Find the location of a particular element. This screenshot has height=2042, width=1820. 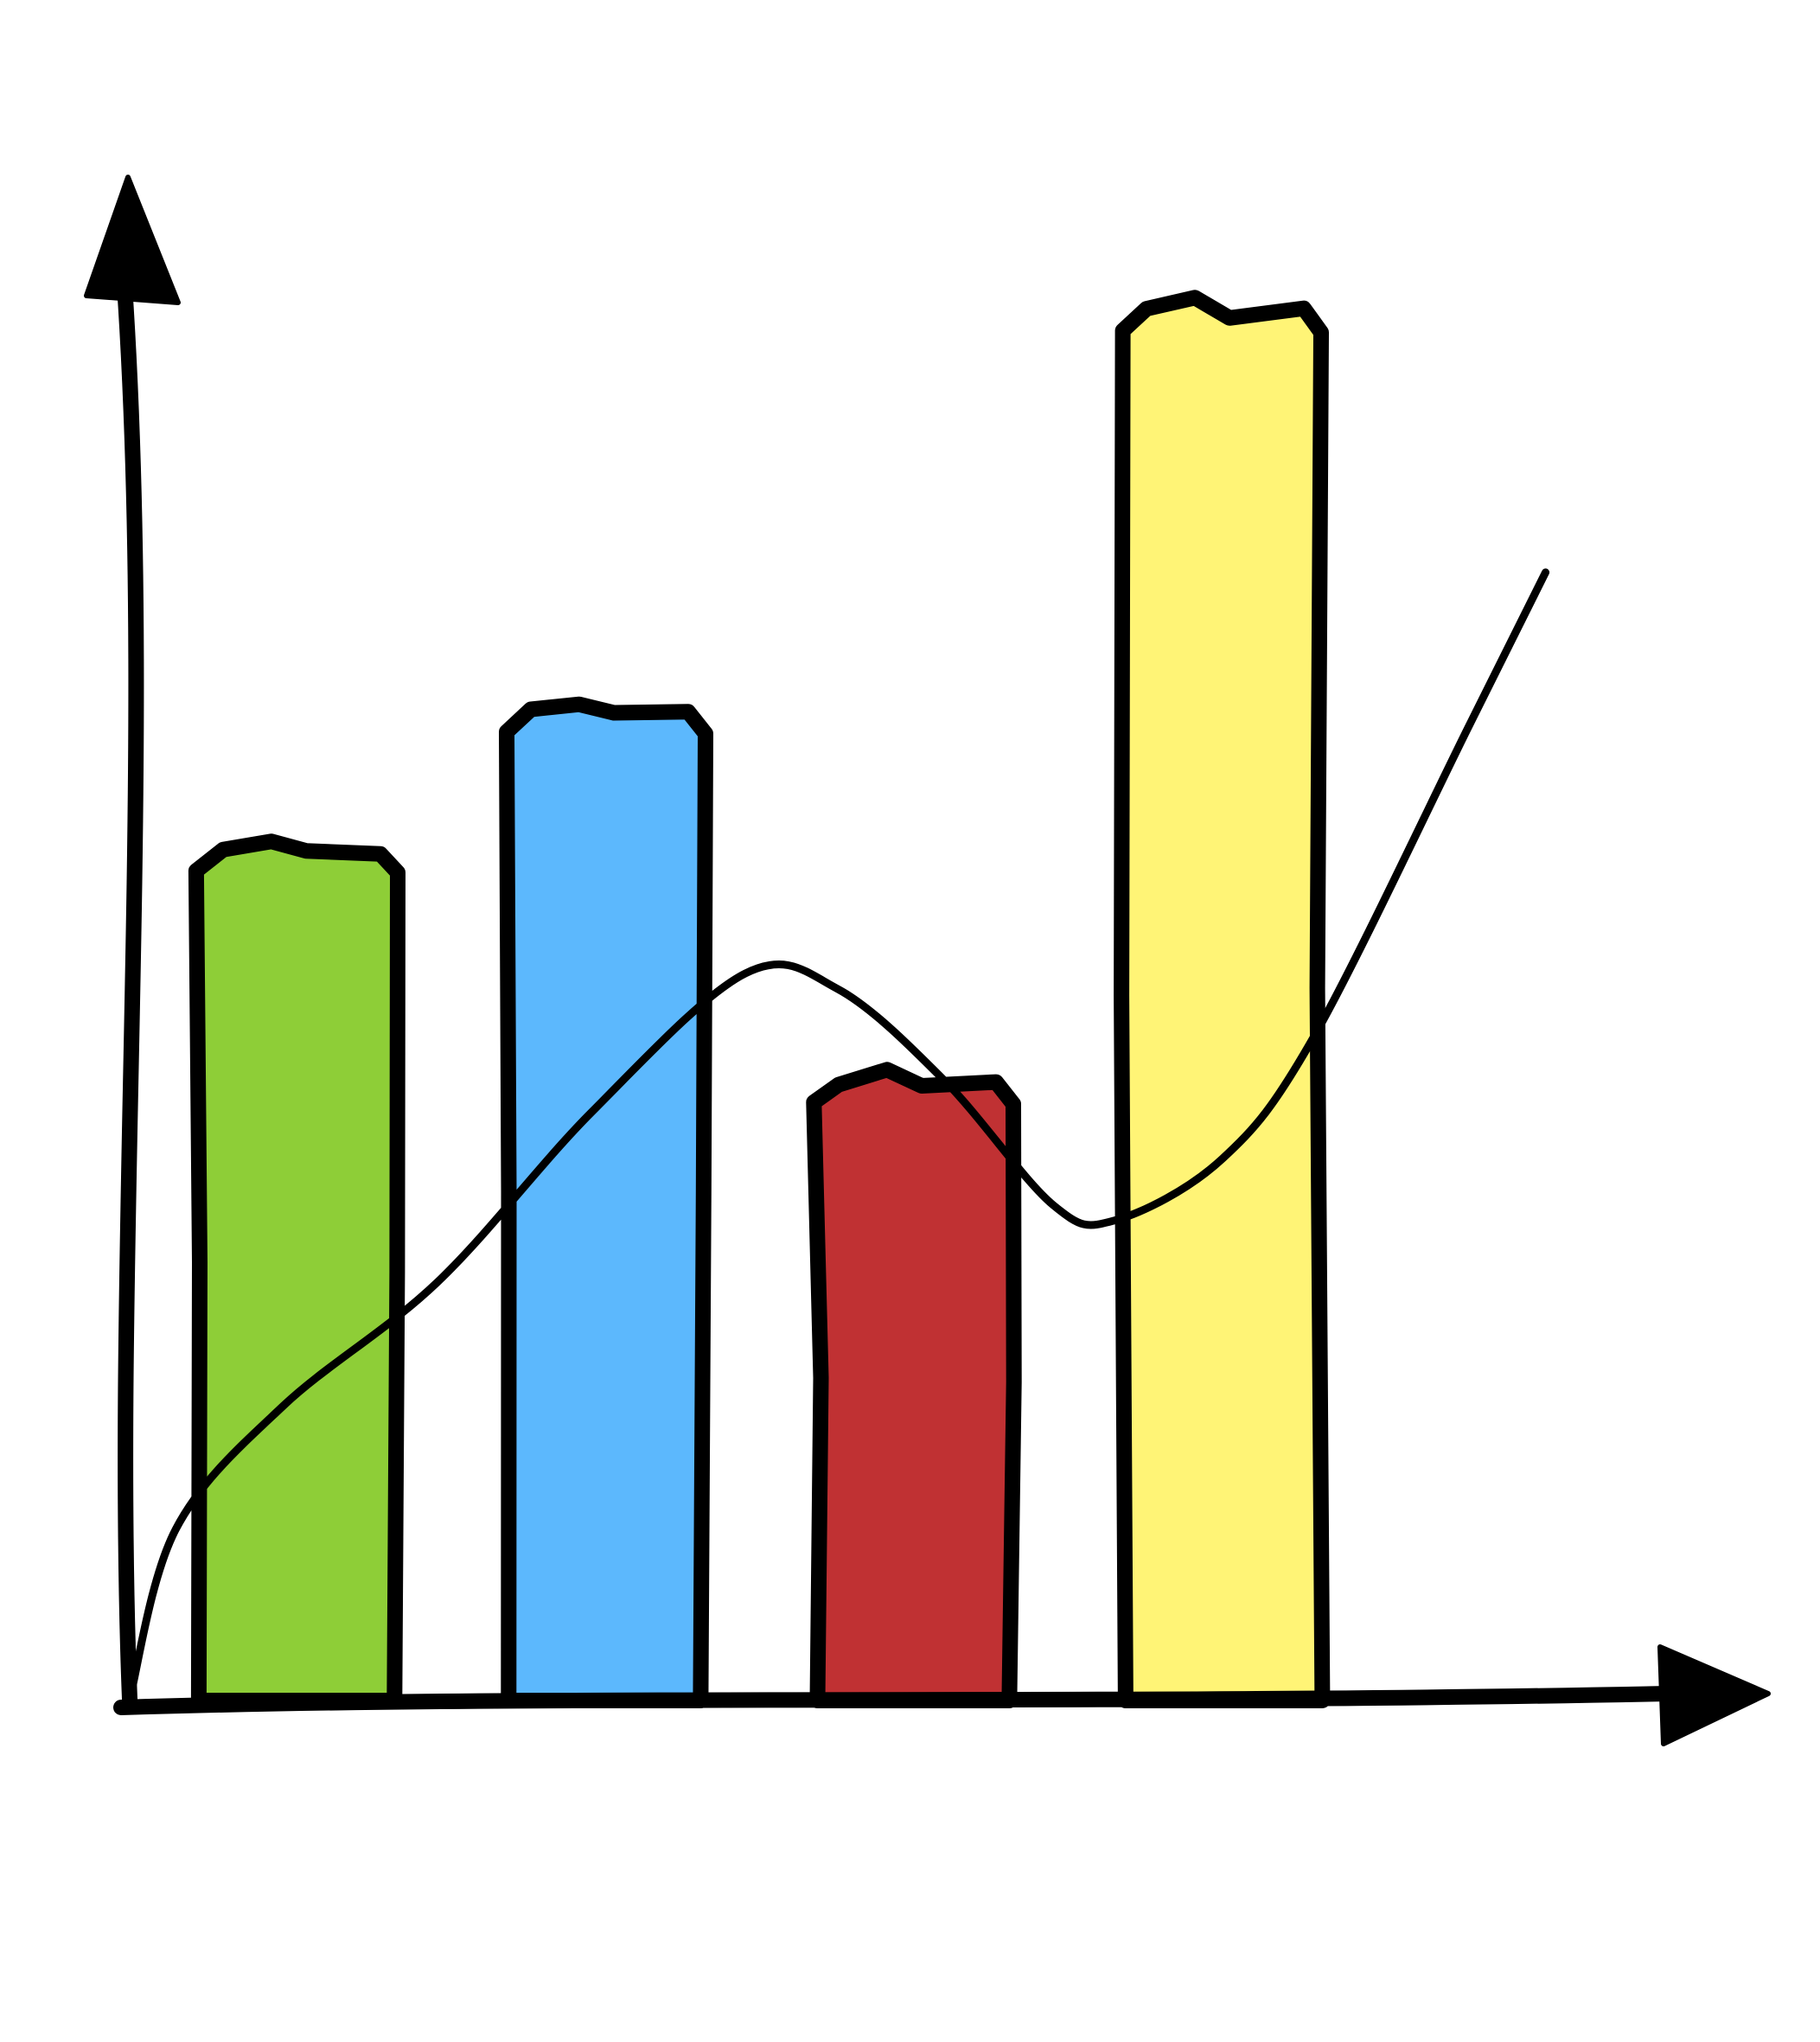

x-axis-arrowhead is located at coordinates (1714, 1695).